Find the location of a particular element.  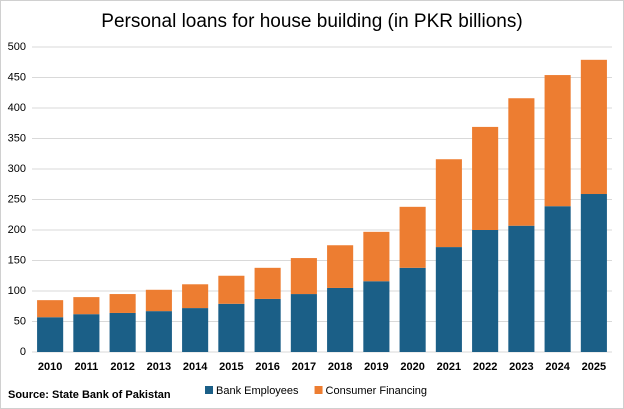

y-tick-label: 500 is located at coordinates (17, 47).